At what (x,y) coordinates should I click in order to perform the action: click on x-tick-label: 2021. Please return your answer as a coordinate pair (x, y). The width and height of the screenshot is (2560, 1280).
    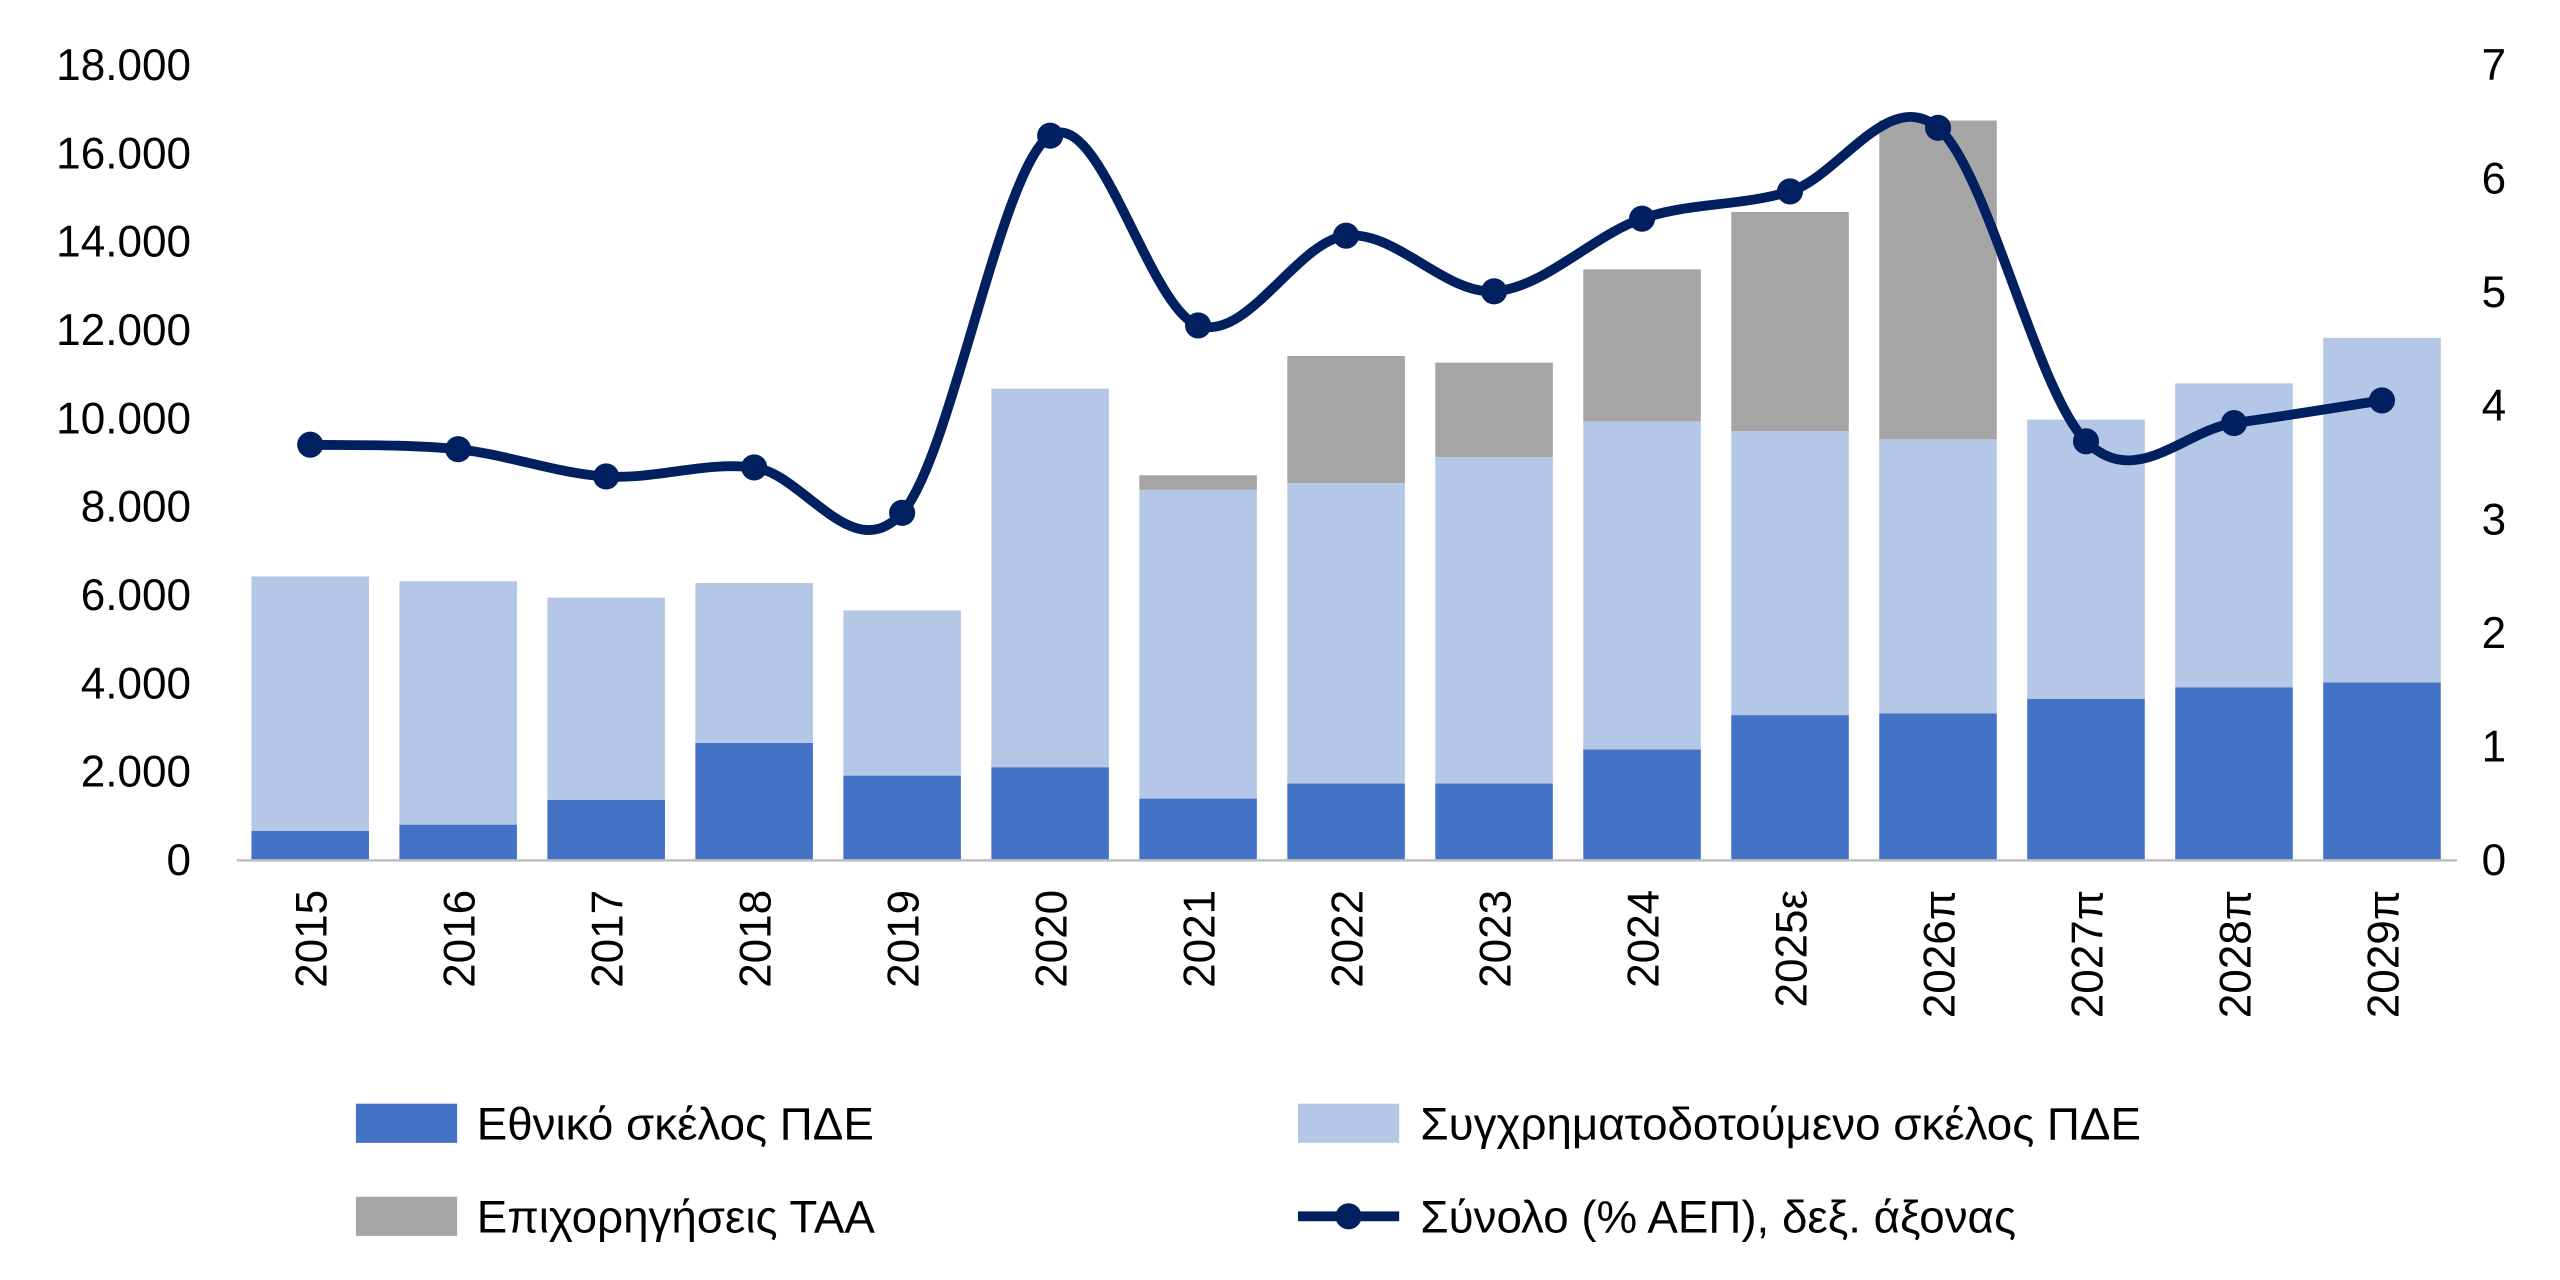
    Looking at the image, I should click on (1199, 939).